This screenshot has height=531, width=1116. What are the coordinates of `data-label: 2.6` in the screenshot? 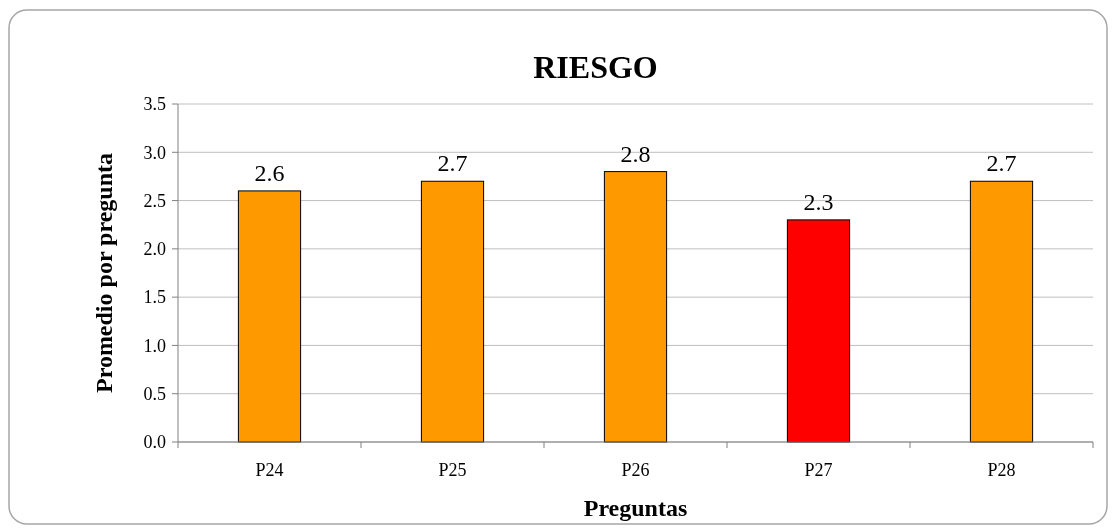 It's located at (269, 172).